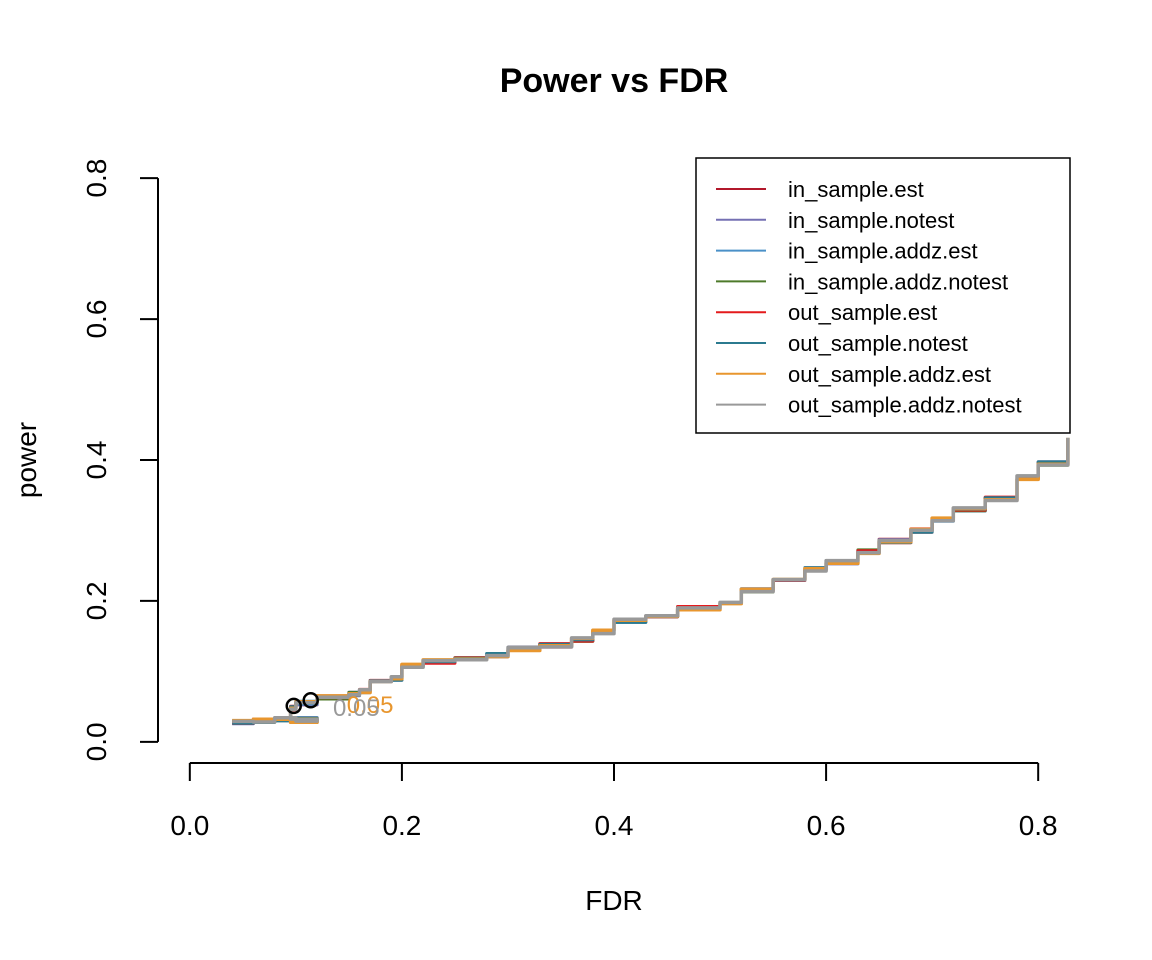 Image resolution: width=1152 pixels, height=960 pixels. I want to click on x-tick-label: 0.4, so click(614, 825).